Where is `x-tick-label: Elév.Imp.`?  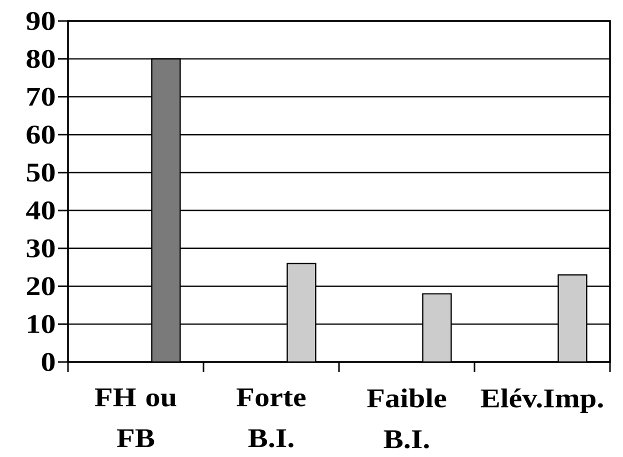 x-tick-label: Elév.Imp. is located at coordinates (541, 400).